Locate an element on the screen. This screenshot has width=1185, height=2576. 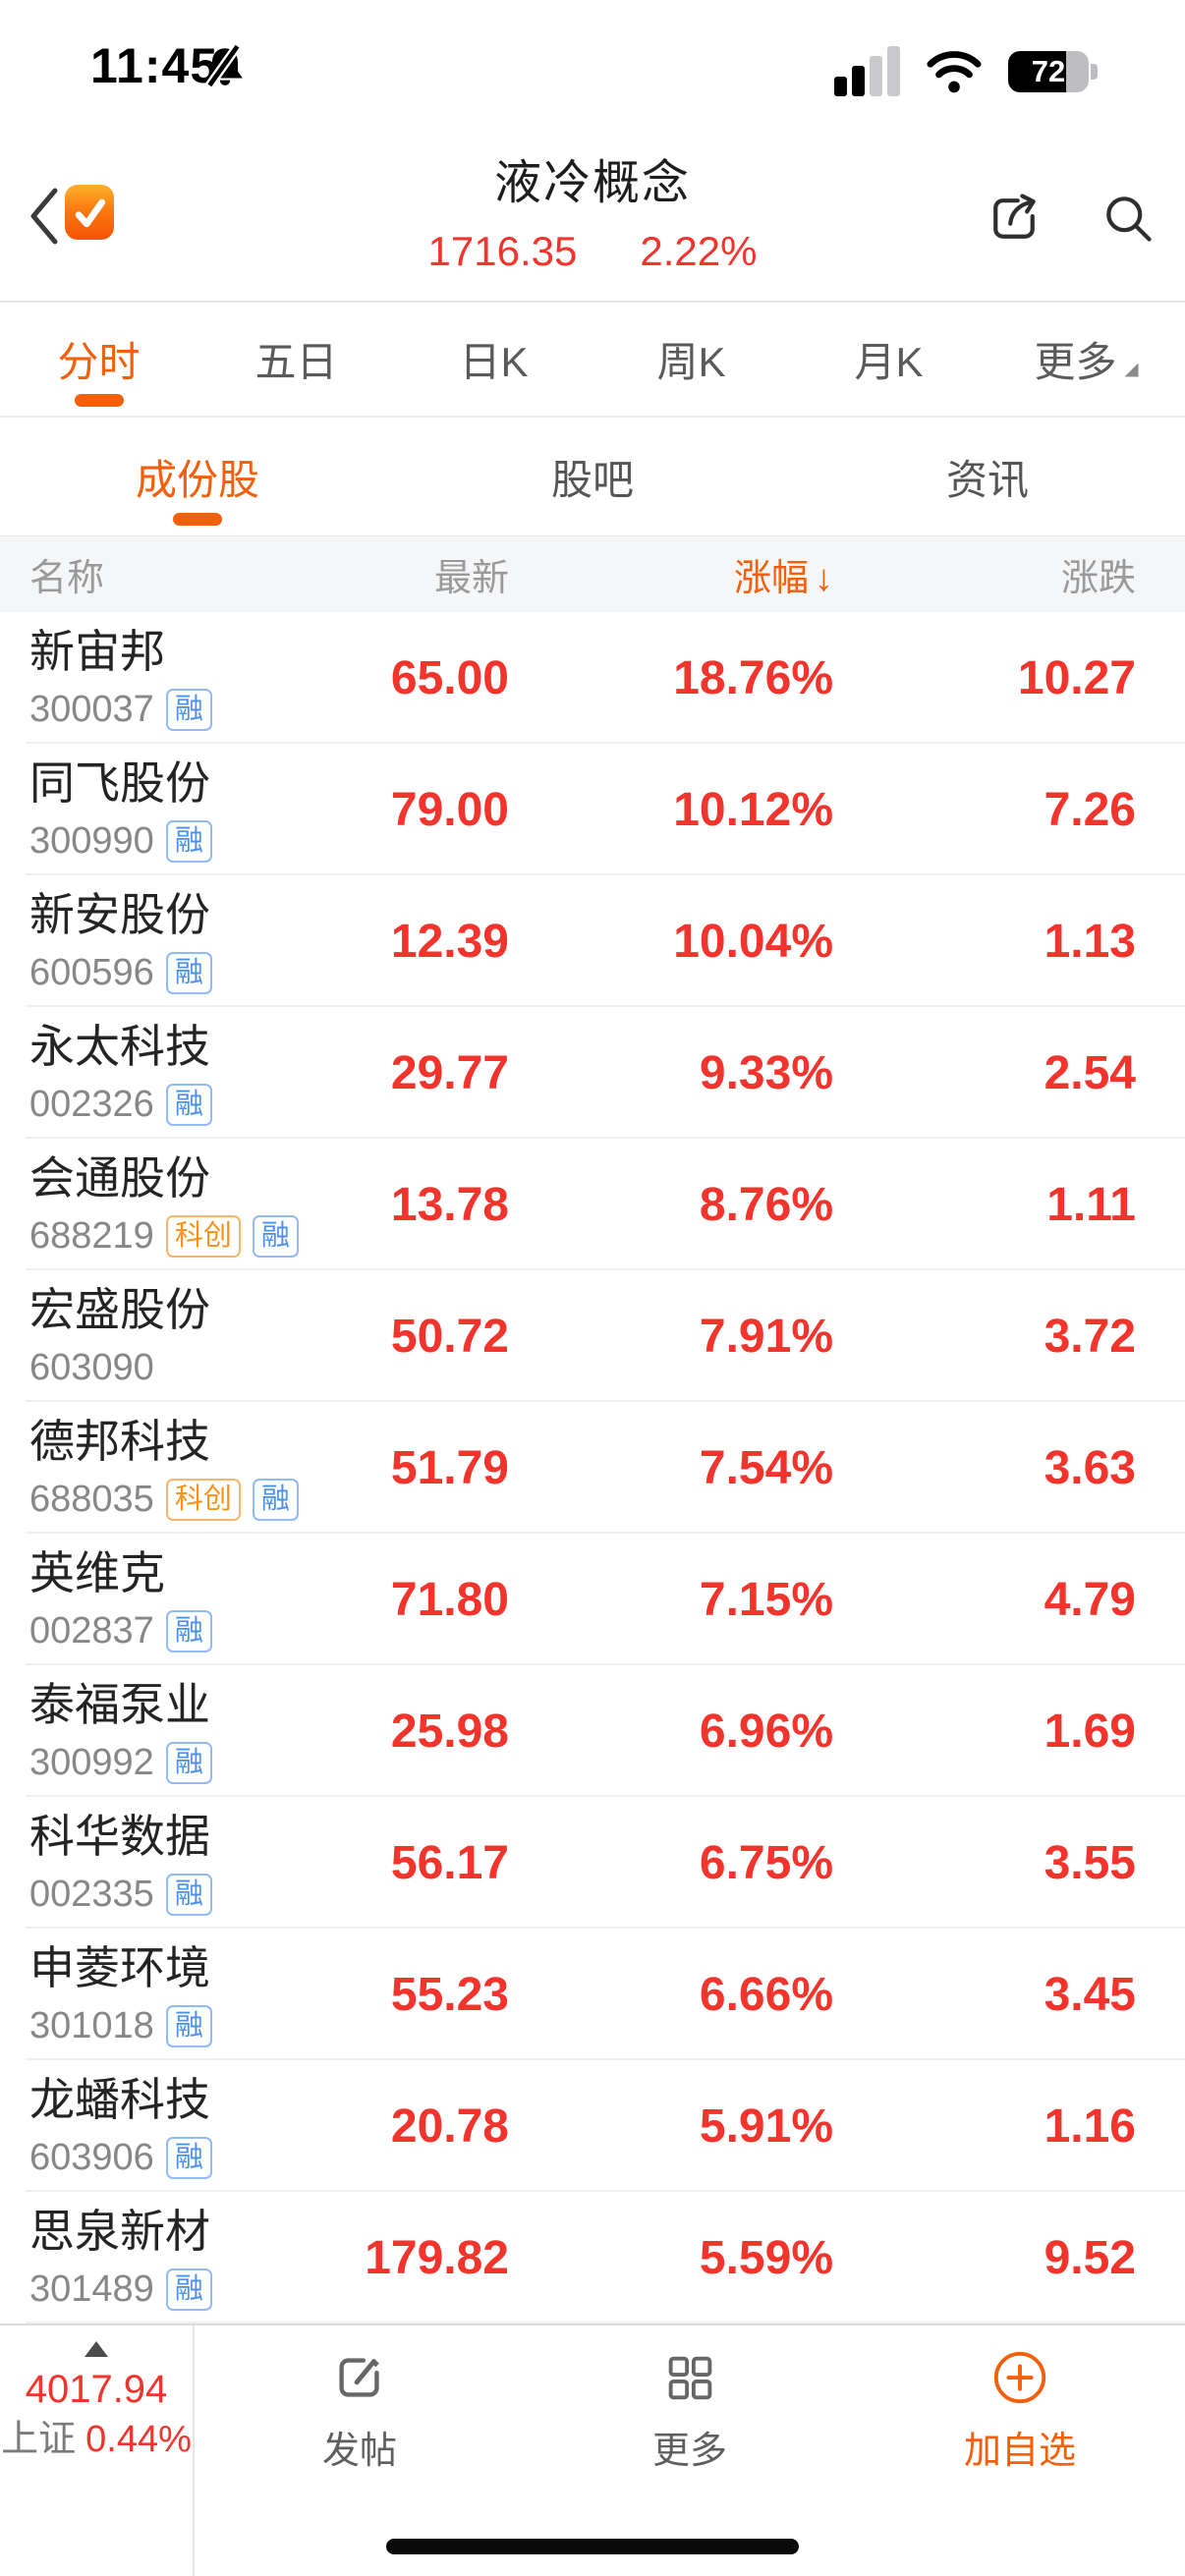
stock-name: 宏盛股份 is located at coordinates (120, 1309).